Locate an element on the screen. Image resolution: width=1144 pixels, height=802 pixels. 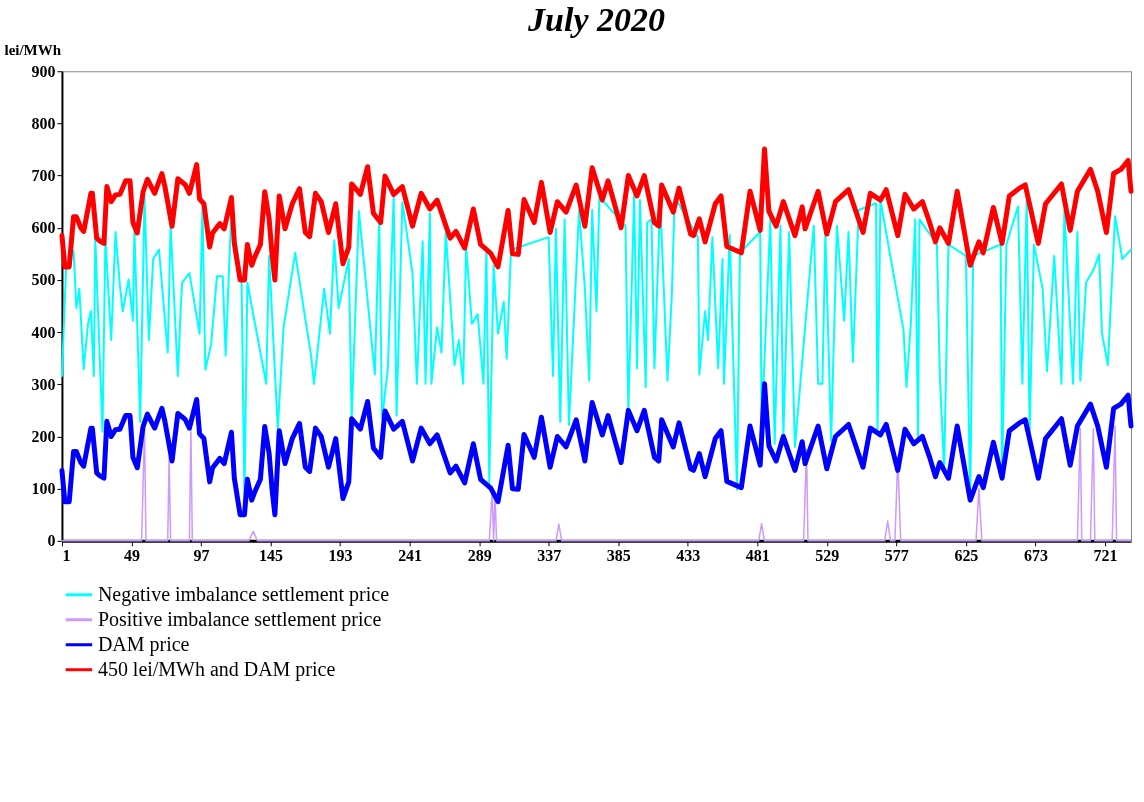
x-tick-label: 337 is located at coordinates (549, 556).